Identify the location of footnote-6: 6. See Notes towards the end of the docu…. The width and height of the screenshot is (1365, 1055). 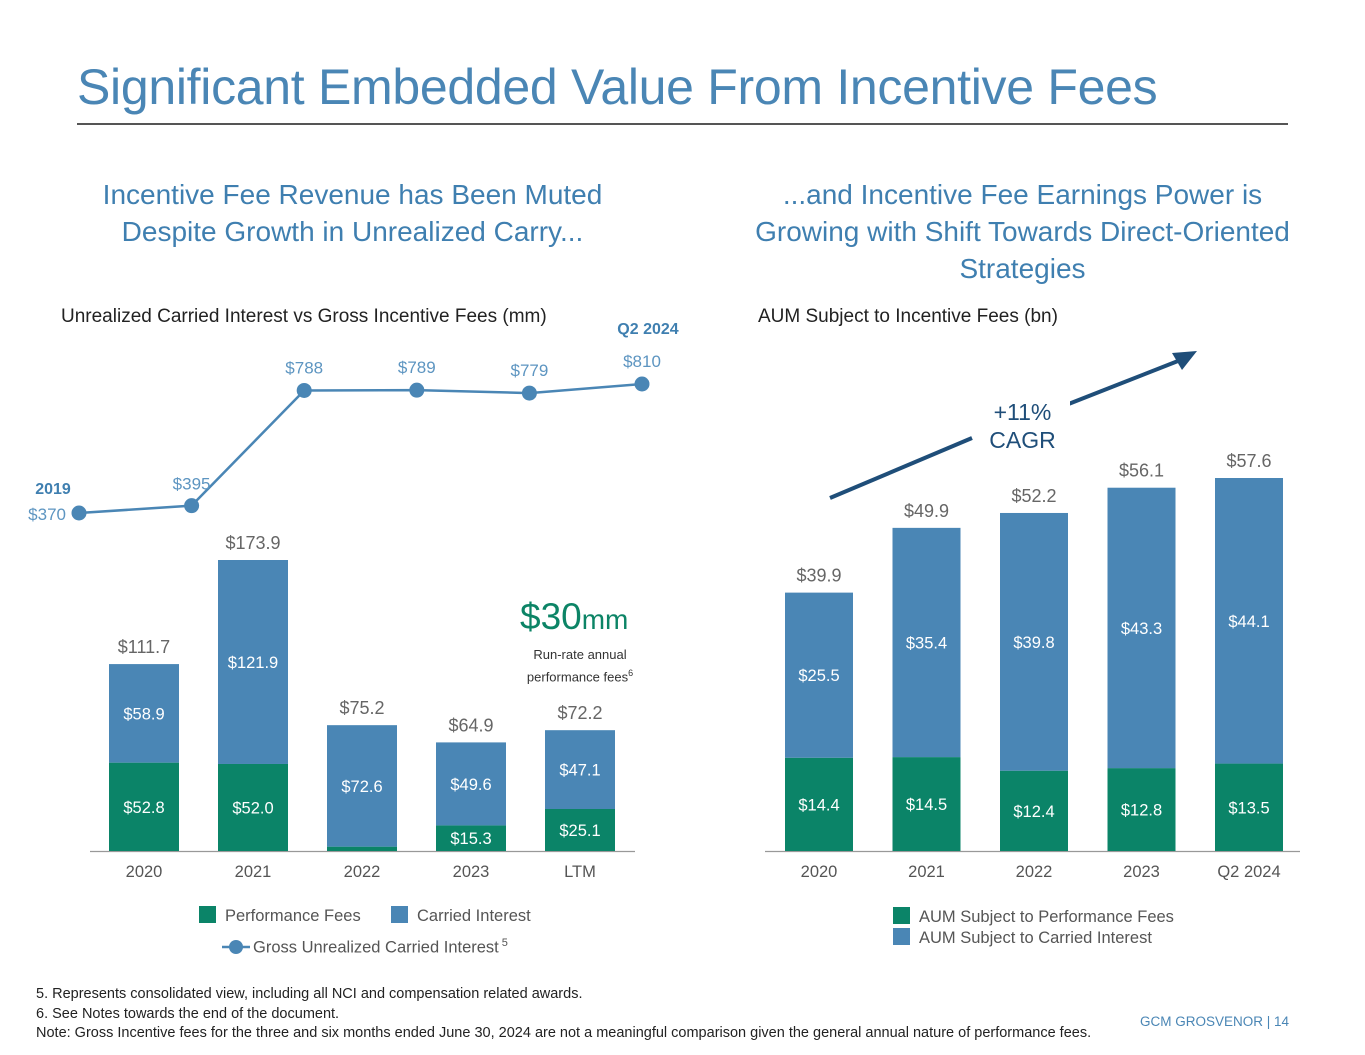
(188, 1013).